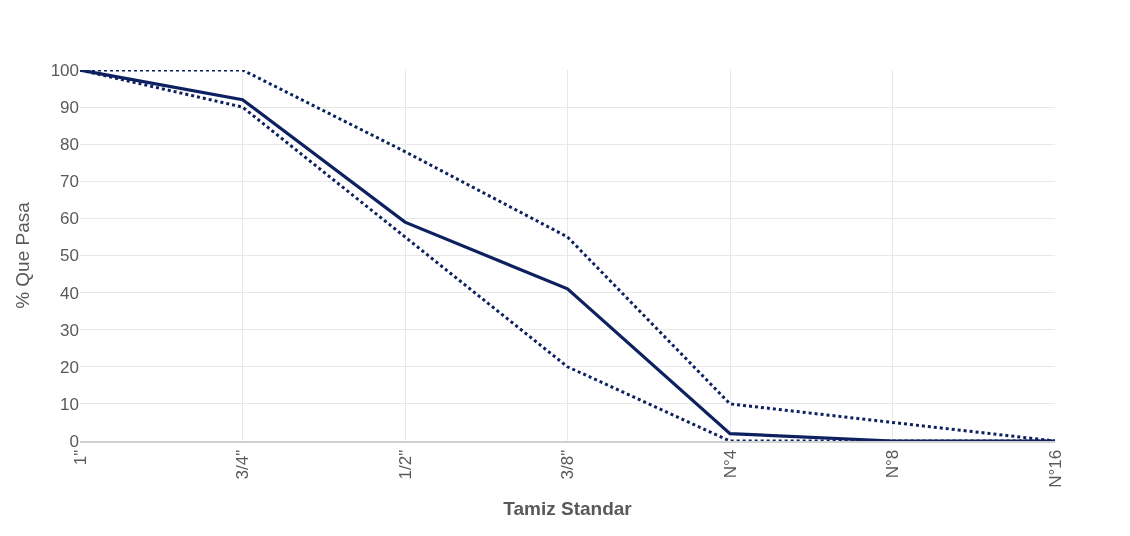 The height and width of the screenshot is (536, 1130). What do you see at coordinates (69, 367) in the screenshot?
I see `y-tick-label: 20` at bounding box center [69, 367].